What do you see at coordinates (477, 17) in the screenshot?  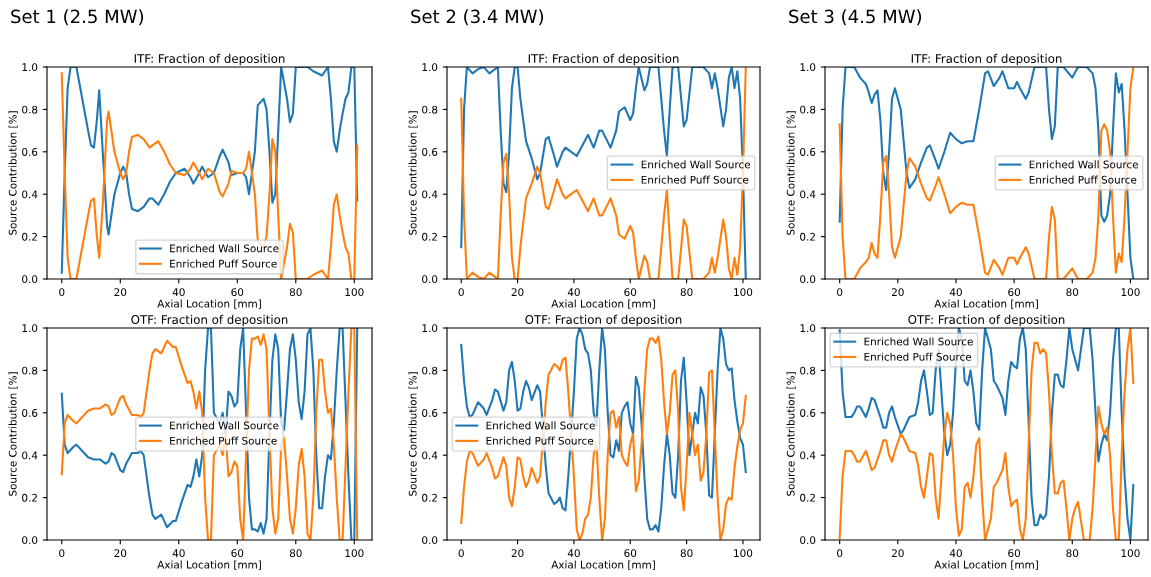 I see `text: Set 2 (3.4 MW)` at bounding box center [477, 17].